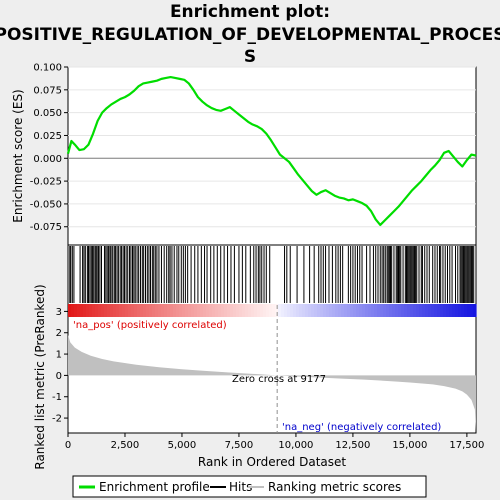 The width and height of the screenshot is (500, 500). I want to click on enrichment-y-tick-label: -0.050, so click(46, 204).